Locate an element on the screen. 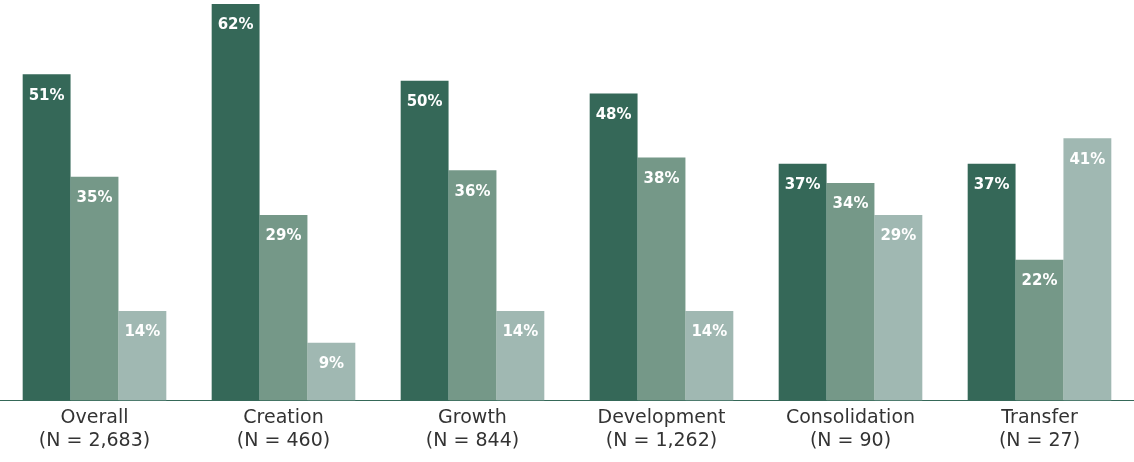 This screenshot has width=1134, height=462. x-tick-label: Development (N = 1,262) is located at coordinates (661, 427).